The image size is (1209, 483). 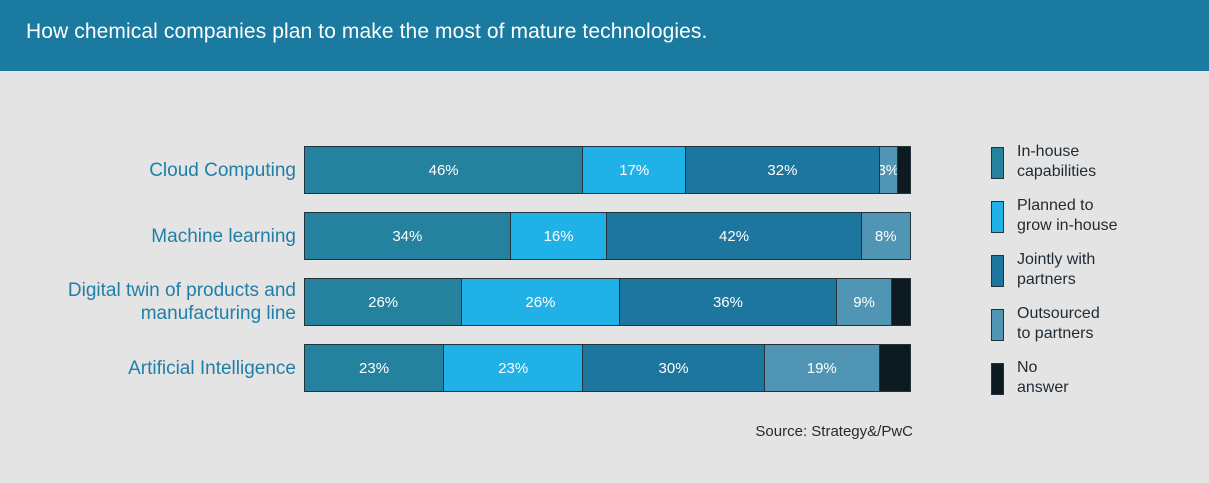 I want to click on bar-artificial-intelligence: 23% 23% 30% 19%, so click(x=607, y=368).